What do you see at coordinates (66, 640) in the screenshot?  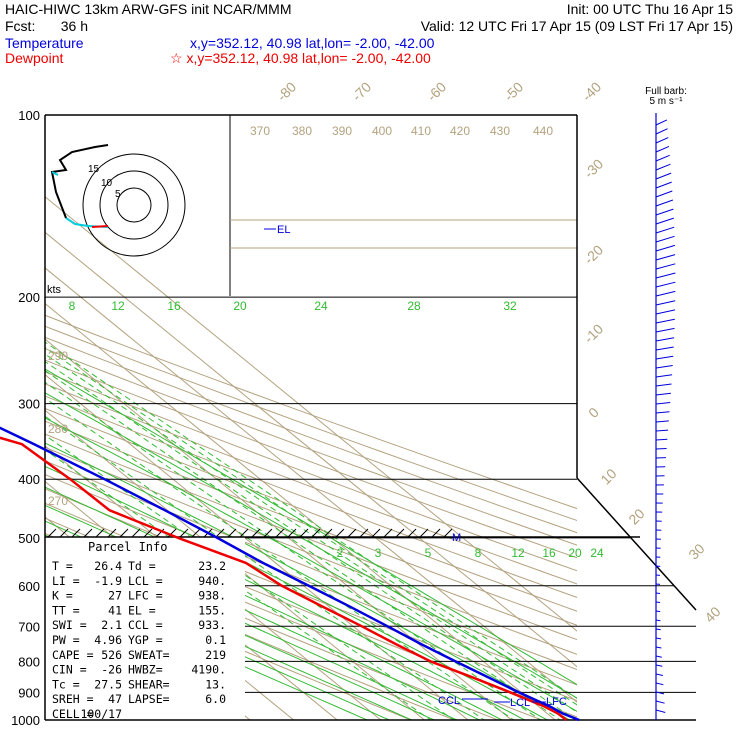 I see `parcel-cell-5-0: PW =` at bounding box center [66, 640].